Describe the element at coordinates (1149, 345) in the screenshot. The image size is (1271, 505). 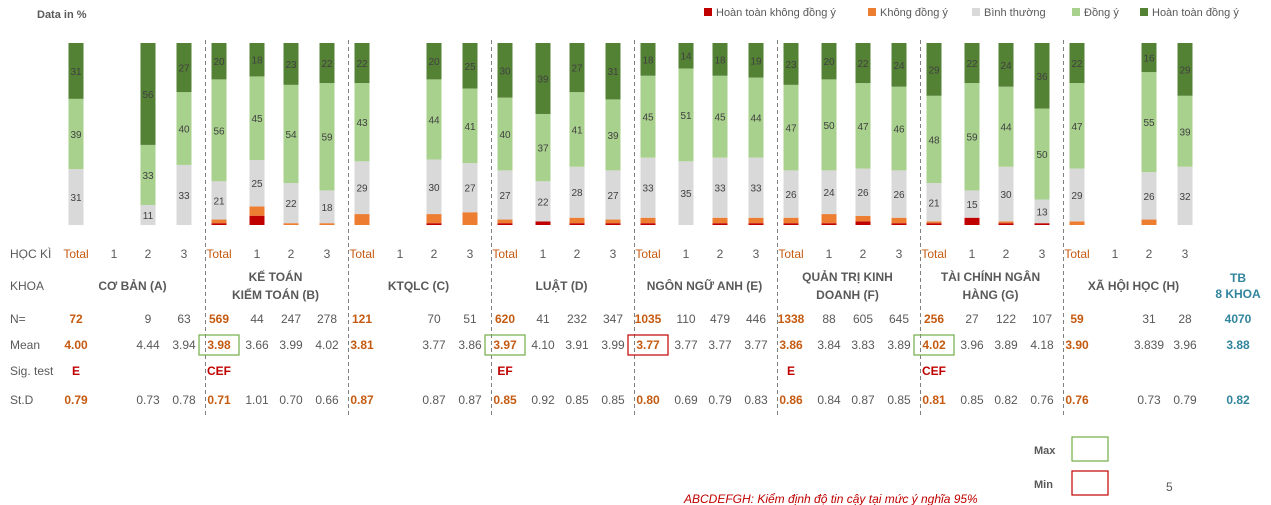
I see `mean-value: 3.839` at that location.